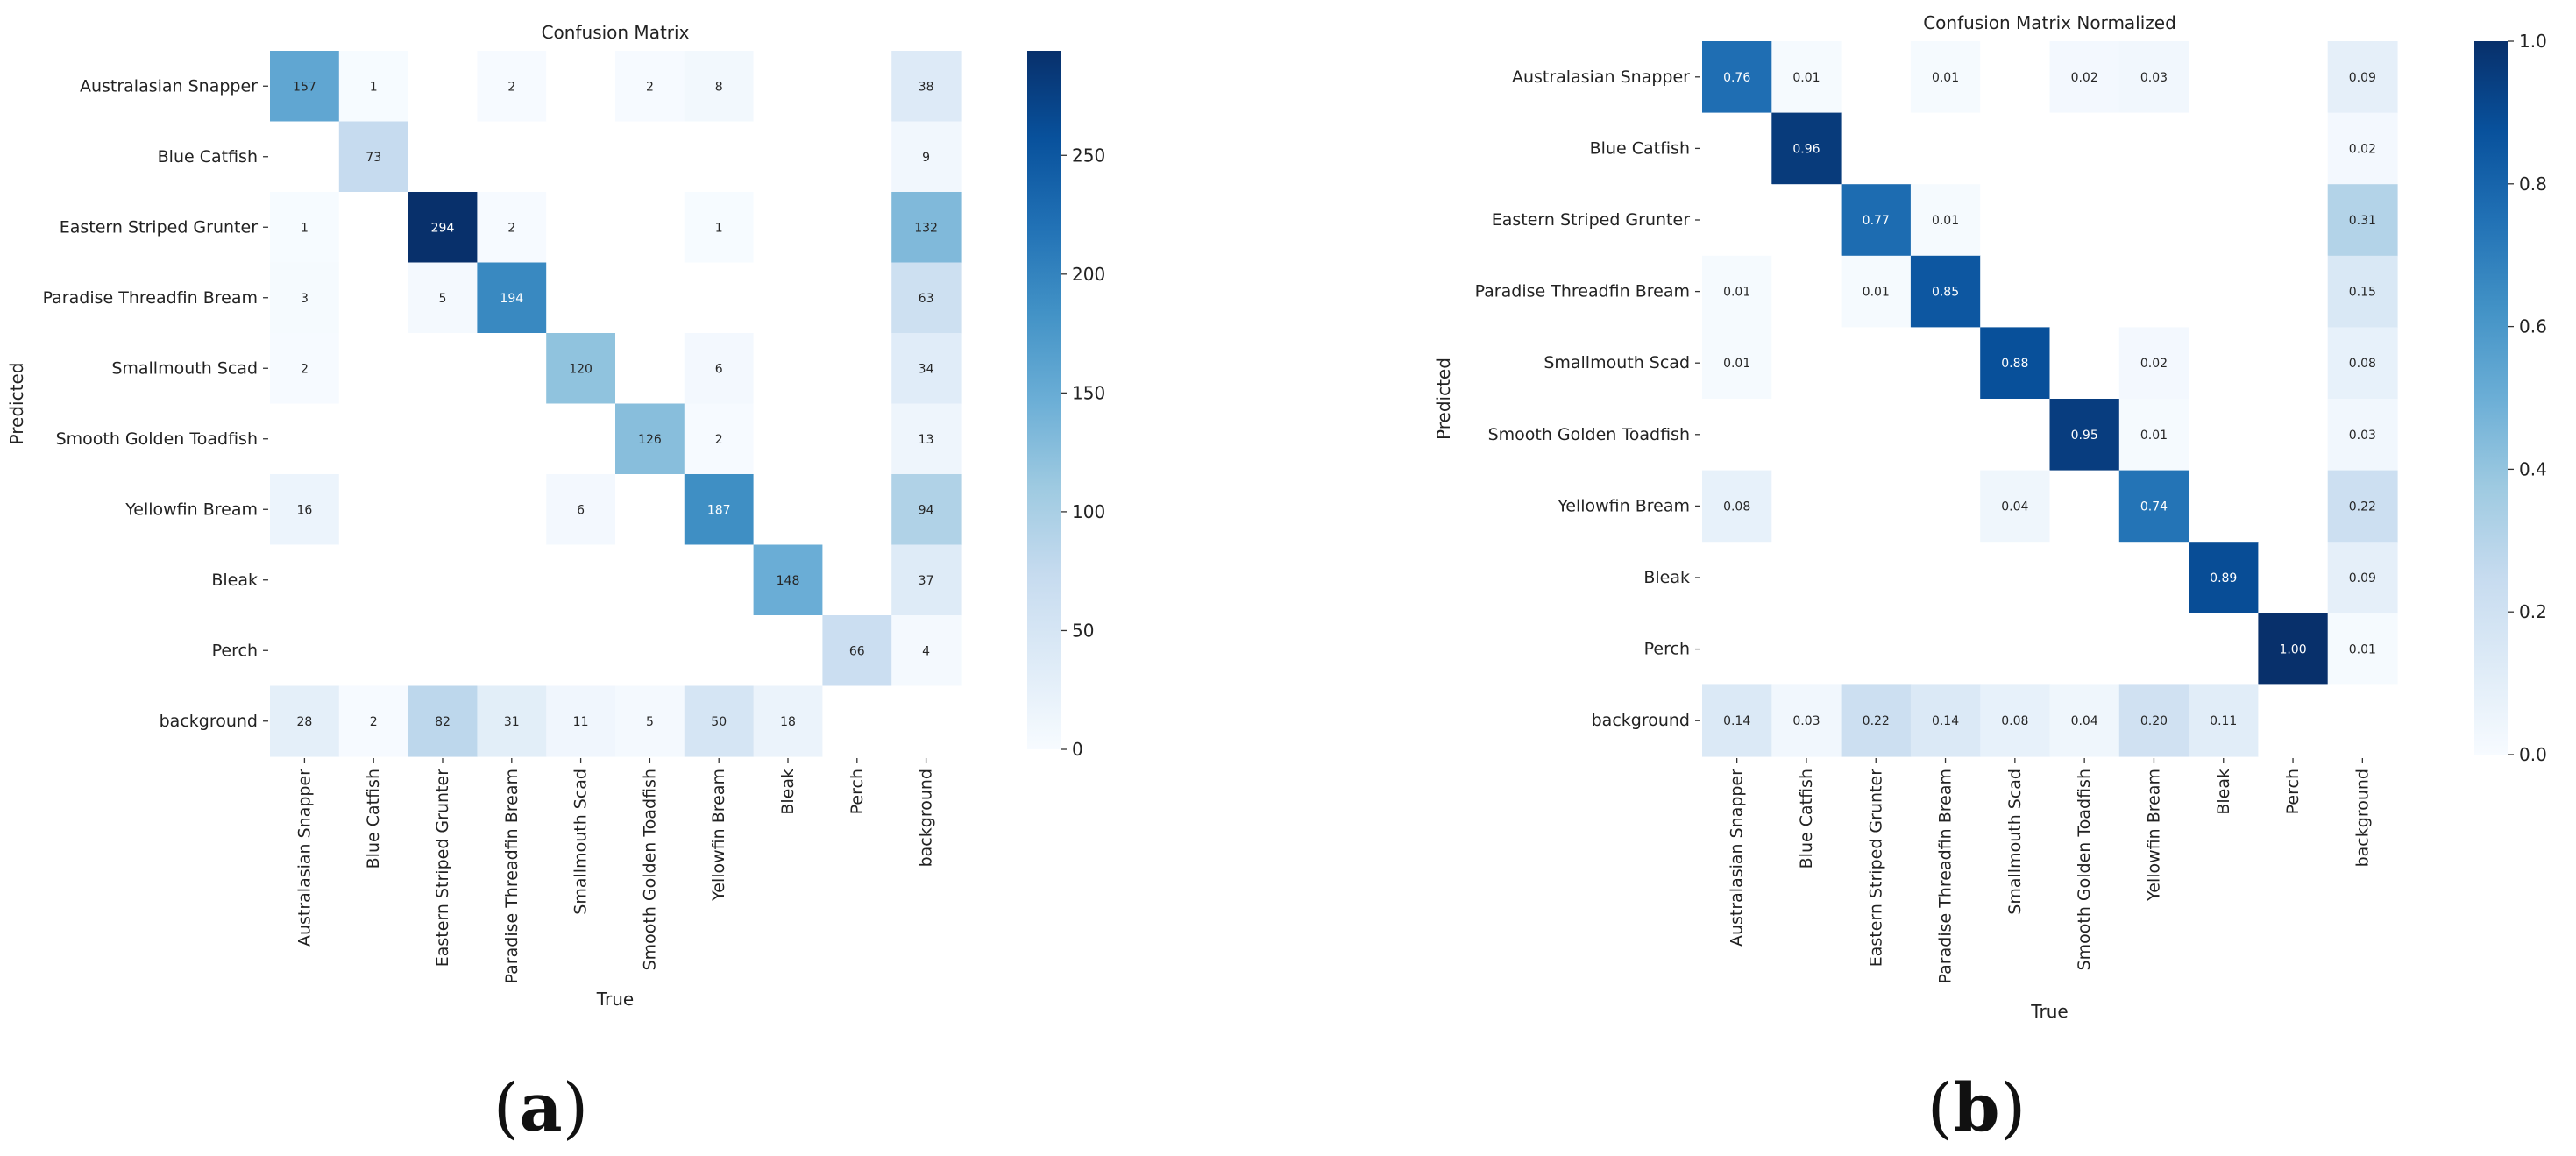 The image size is (2576, 1156). I want to click on cell-value-label: 0.85, so click(1945, 293).